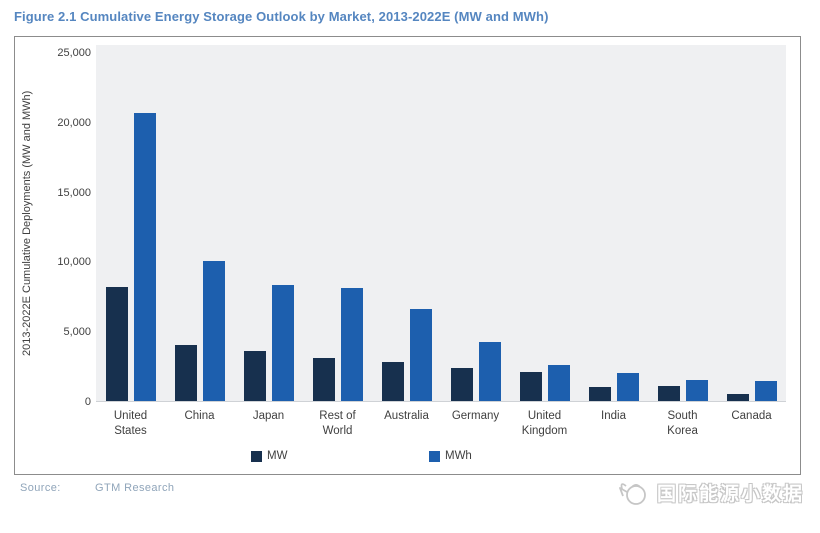  What do you see at coordinates (530, 386) in the screenshot?
I see `bar-mw-united-kingdom` at bounding box center [530, 386].